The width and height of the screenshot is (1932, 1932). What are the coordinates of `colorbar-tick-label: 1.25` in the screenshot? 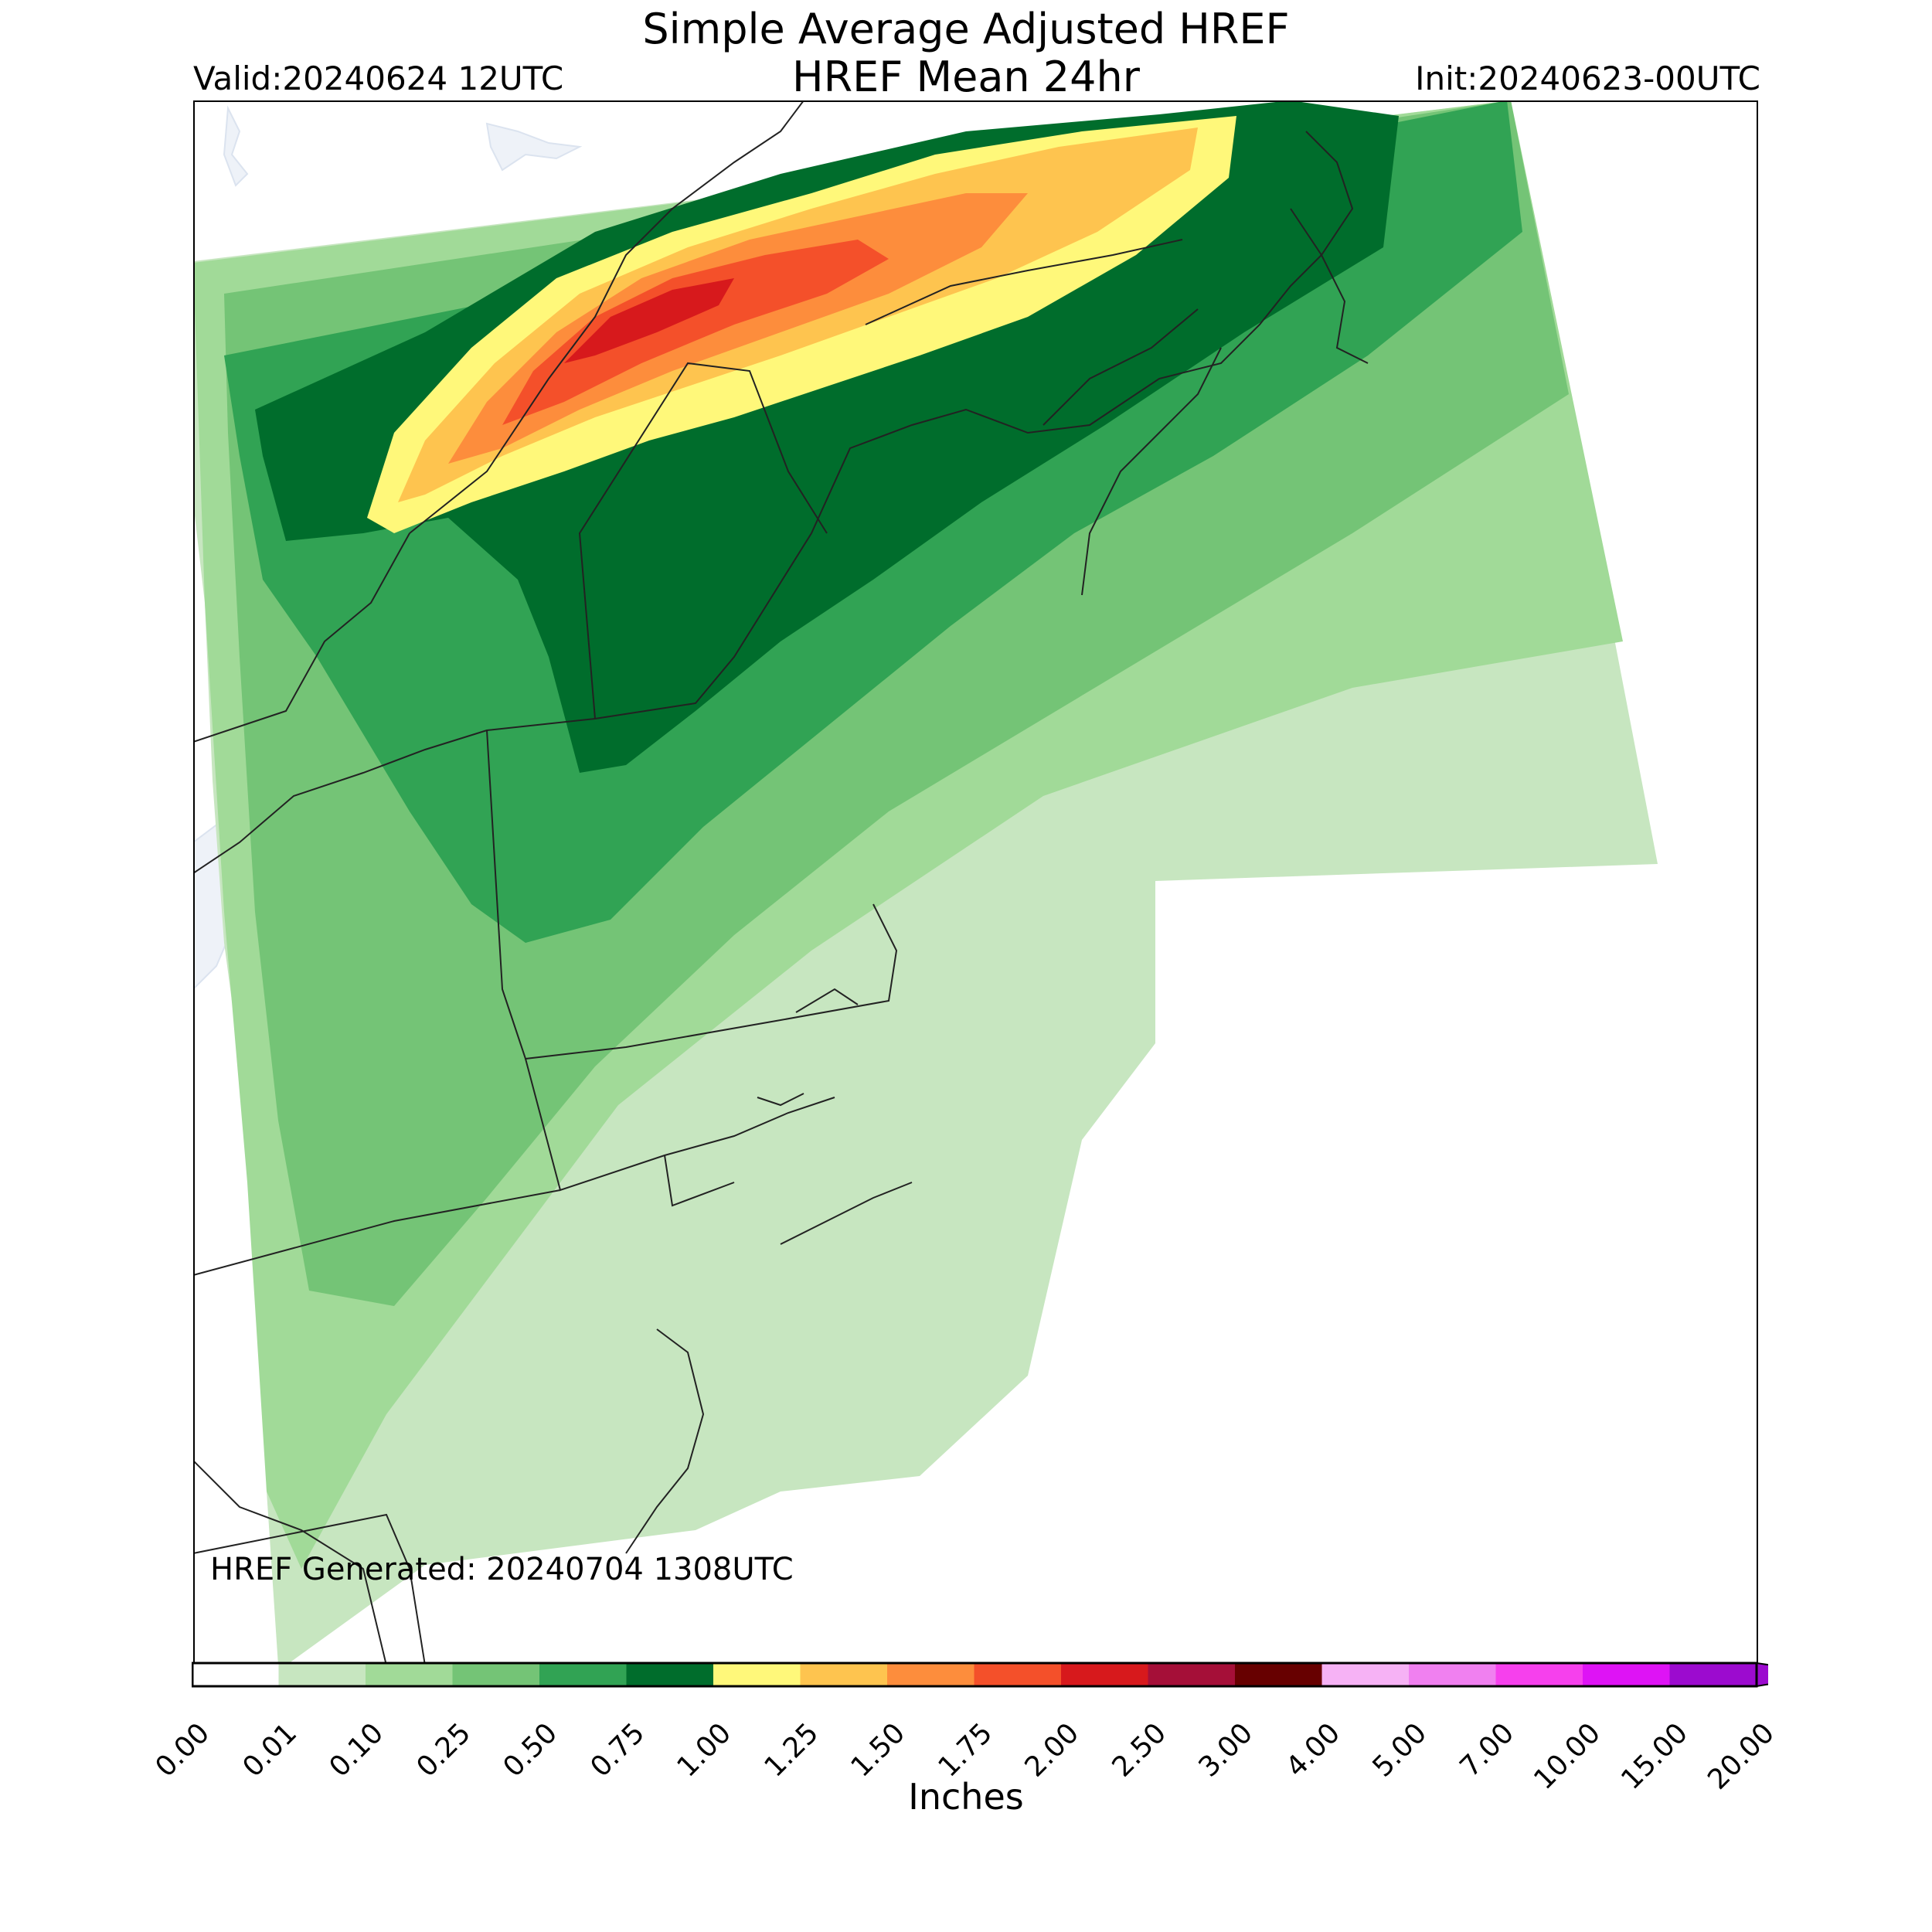 It's located at (791, 1751).